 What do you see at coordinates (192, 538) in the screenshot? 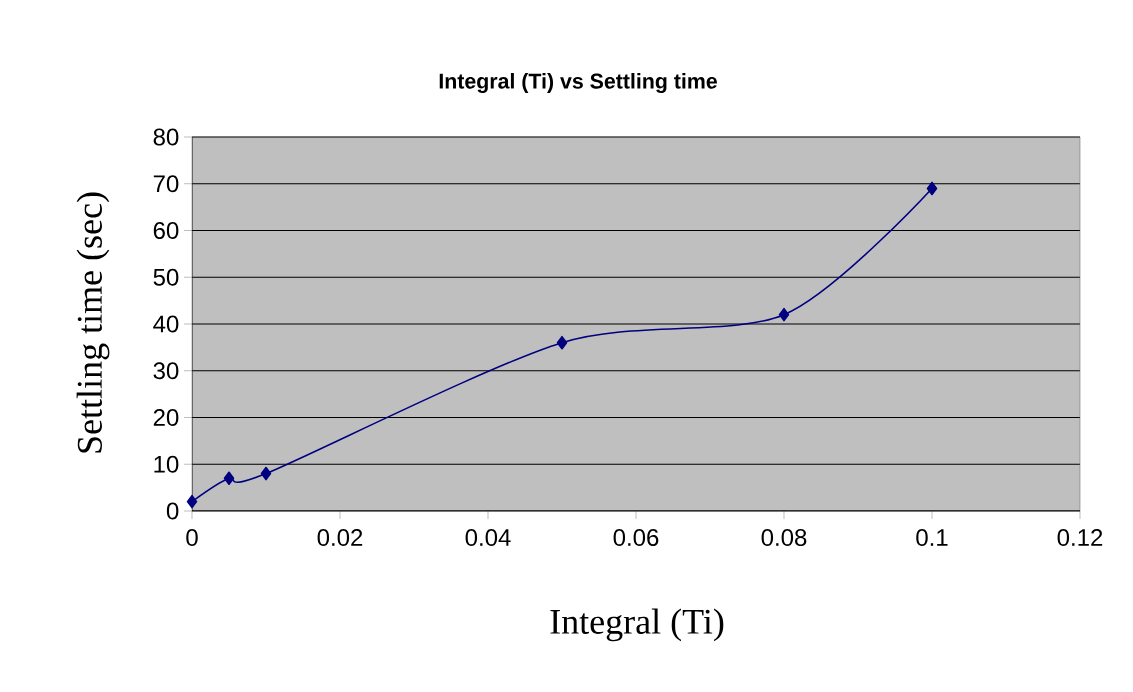
I see `x-tick-label: 0` at bounding box center [192, 538].